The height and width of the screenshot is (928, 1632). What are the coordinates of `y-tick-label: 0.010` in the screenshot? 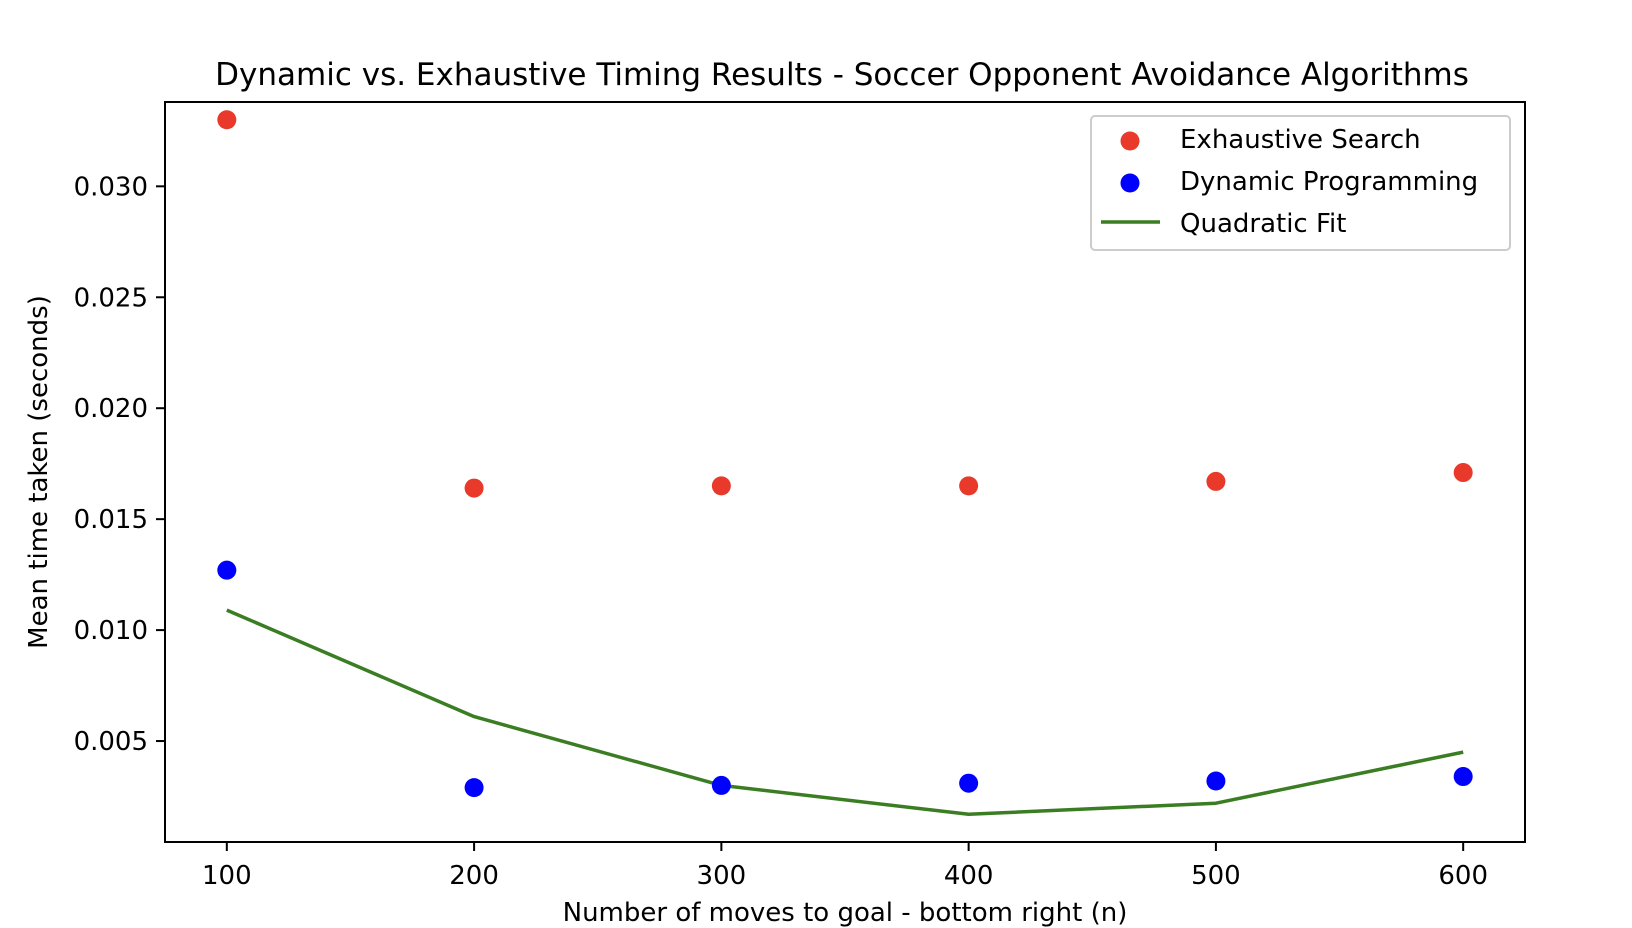 It's located at (111, 631).